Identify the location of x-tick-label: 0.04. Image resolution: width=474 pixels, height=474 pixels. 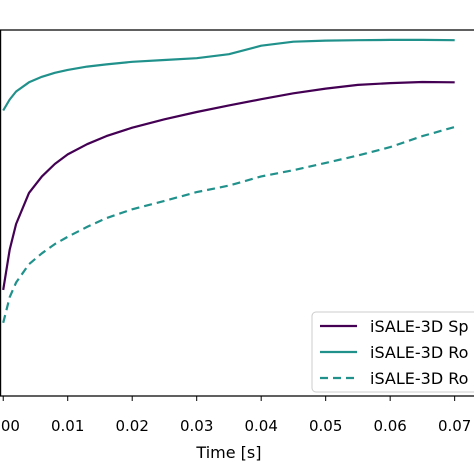
(260, 426).